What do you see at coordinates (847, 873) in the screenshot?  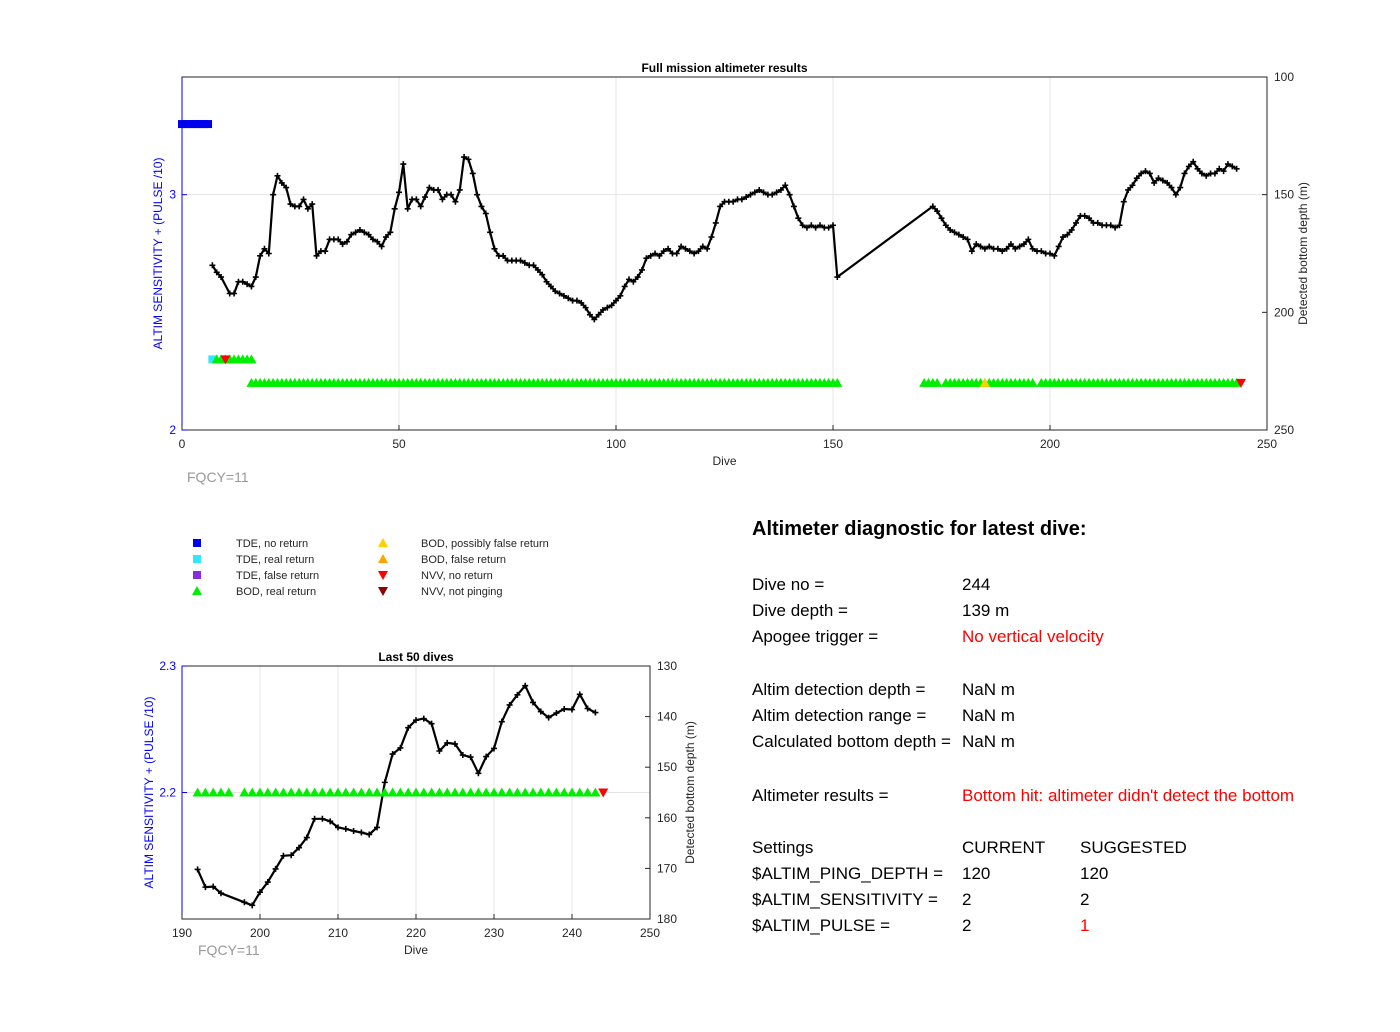 I see `ping-depth-label: $ALTIM_PING_DEPTH =` at bounding box center [847, 873].